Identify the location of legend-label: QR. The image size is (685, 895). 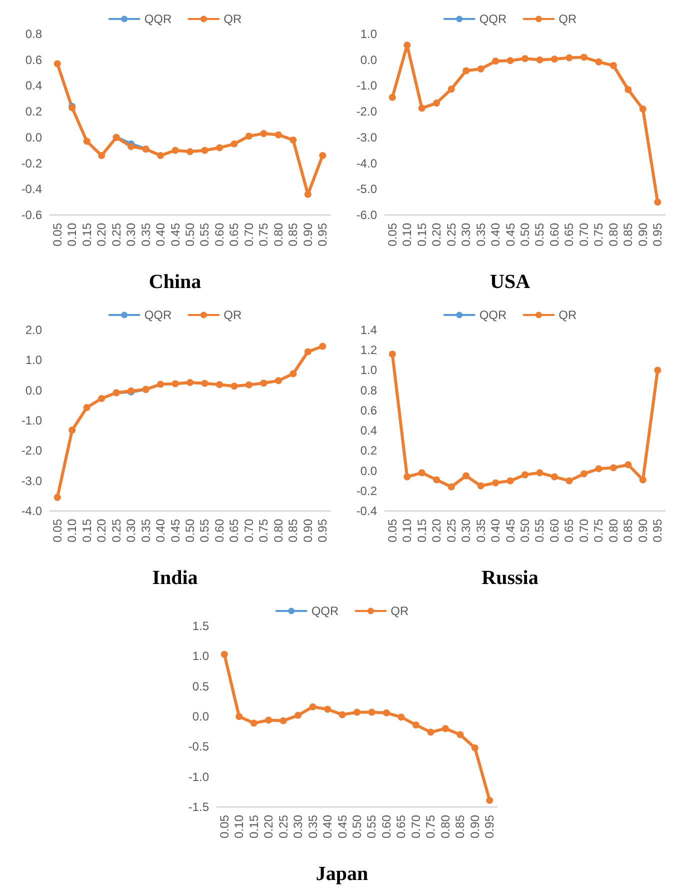
(399, 611).